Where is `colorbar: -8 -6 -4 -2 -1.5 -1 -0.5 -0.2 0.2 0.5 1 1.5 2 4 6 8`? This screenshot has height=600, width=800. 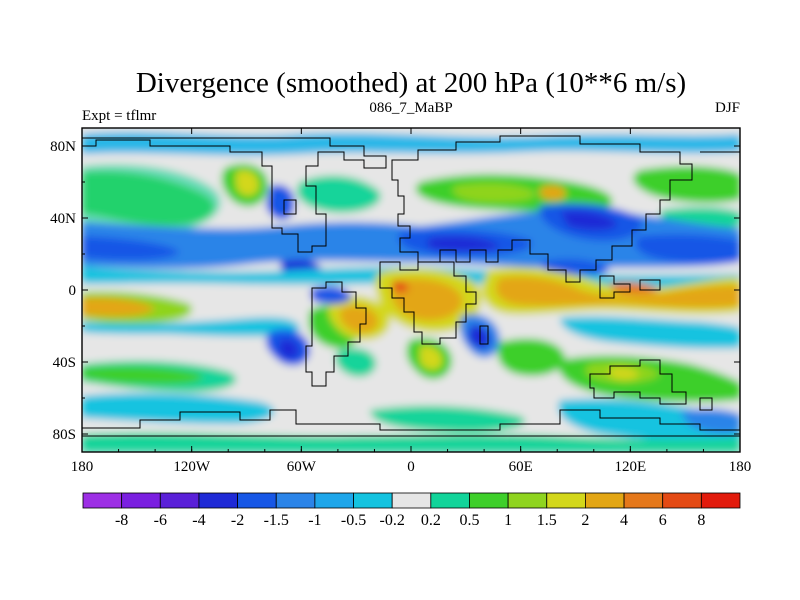 colorbar: -8 -6 -4 -2 -1.5 -1 -0.5 -0.2 0.2 0.5 1 1.5 2 4 6 8 is located at coordinates (411, 510).